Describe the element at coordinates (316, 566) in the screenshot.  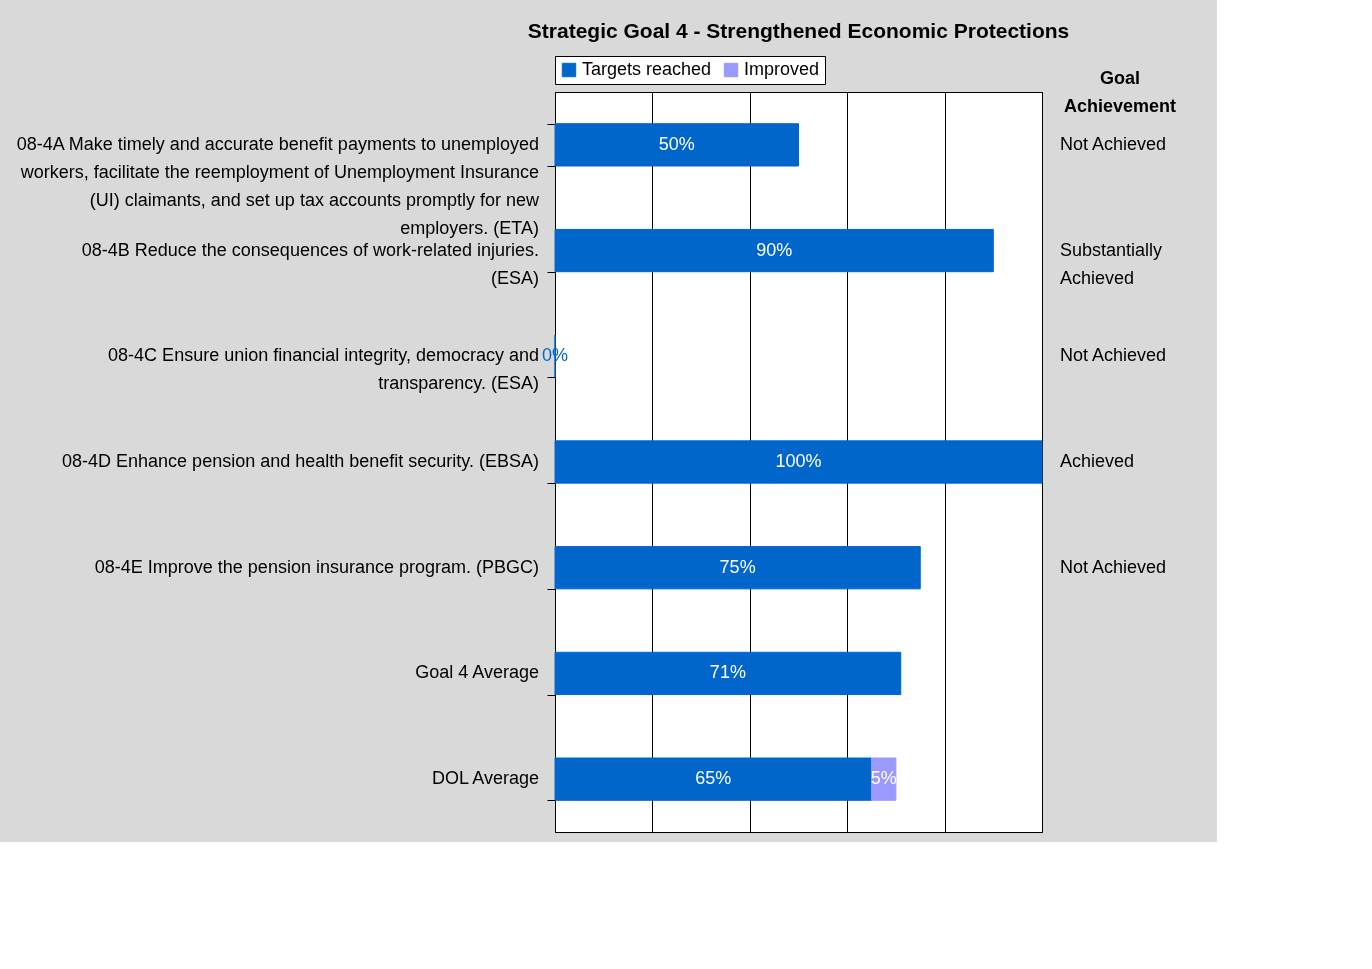
I see `y-tick-label: 08-4E Improve the pension insurance program. (PBGC)` at that location.